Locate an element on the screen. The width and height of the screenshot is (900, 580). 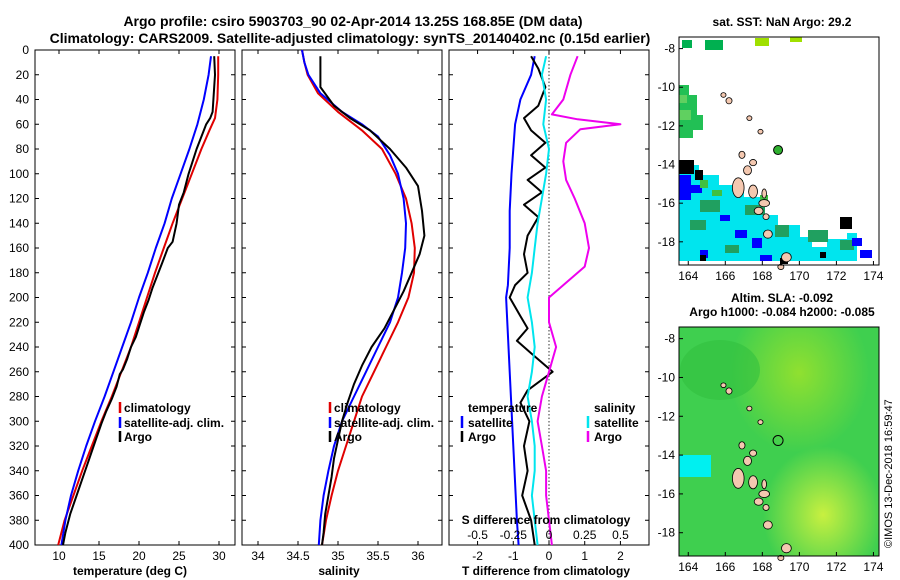
depth-tick-label: 240 is located at coordinates (19, 347).